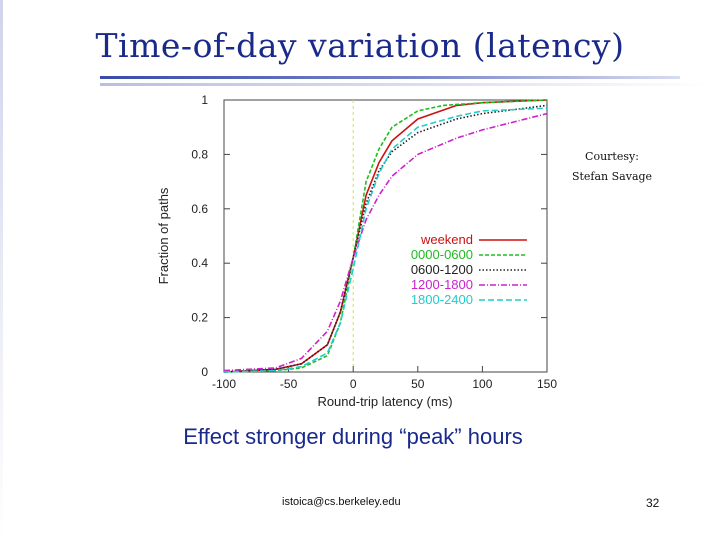  I want to click on page-number: 32, so click(653, 503).